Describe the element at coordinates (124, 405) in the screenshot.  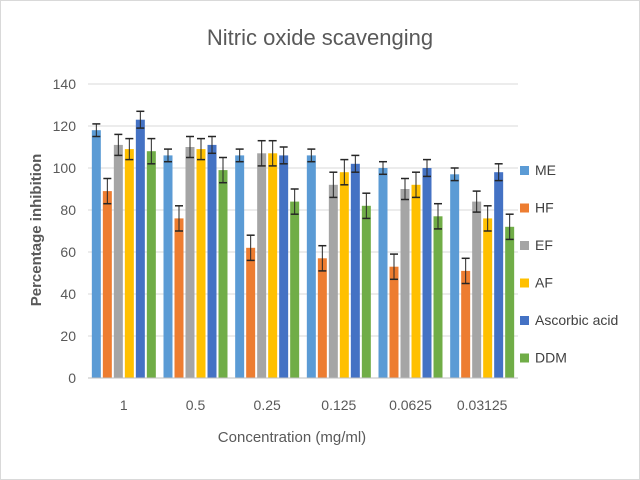
I see `x-tick-label: 1` at that location.